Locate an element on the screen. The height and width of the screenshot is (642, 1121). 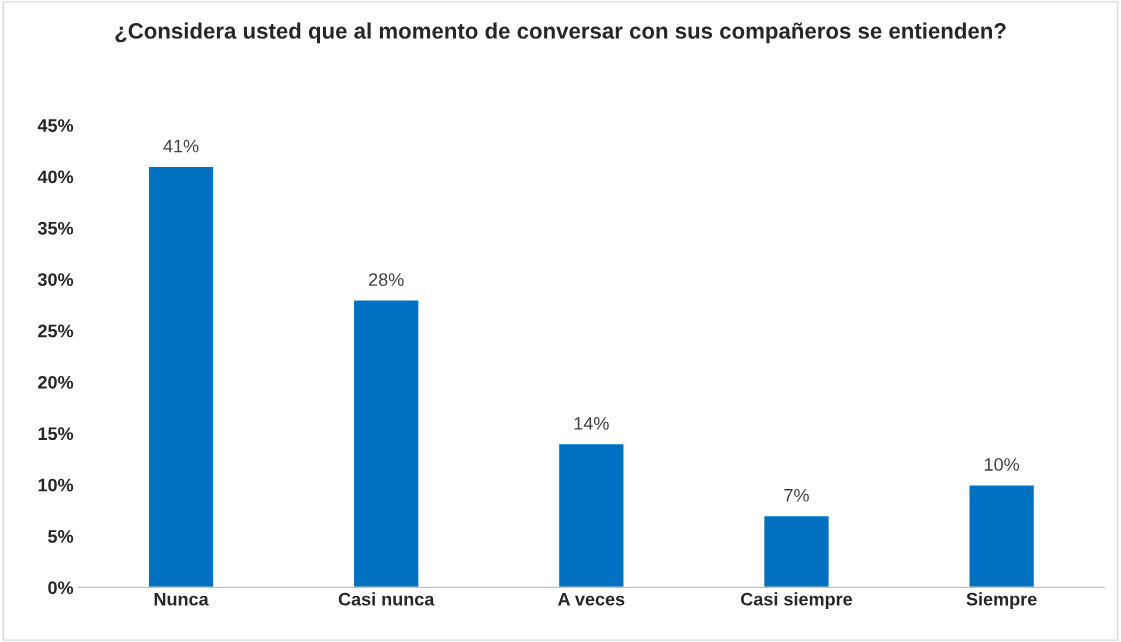
y-tick-label: 5% is located at coordinates (61, 536).